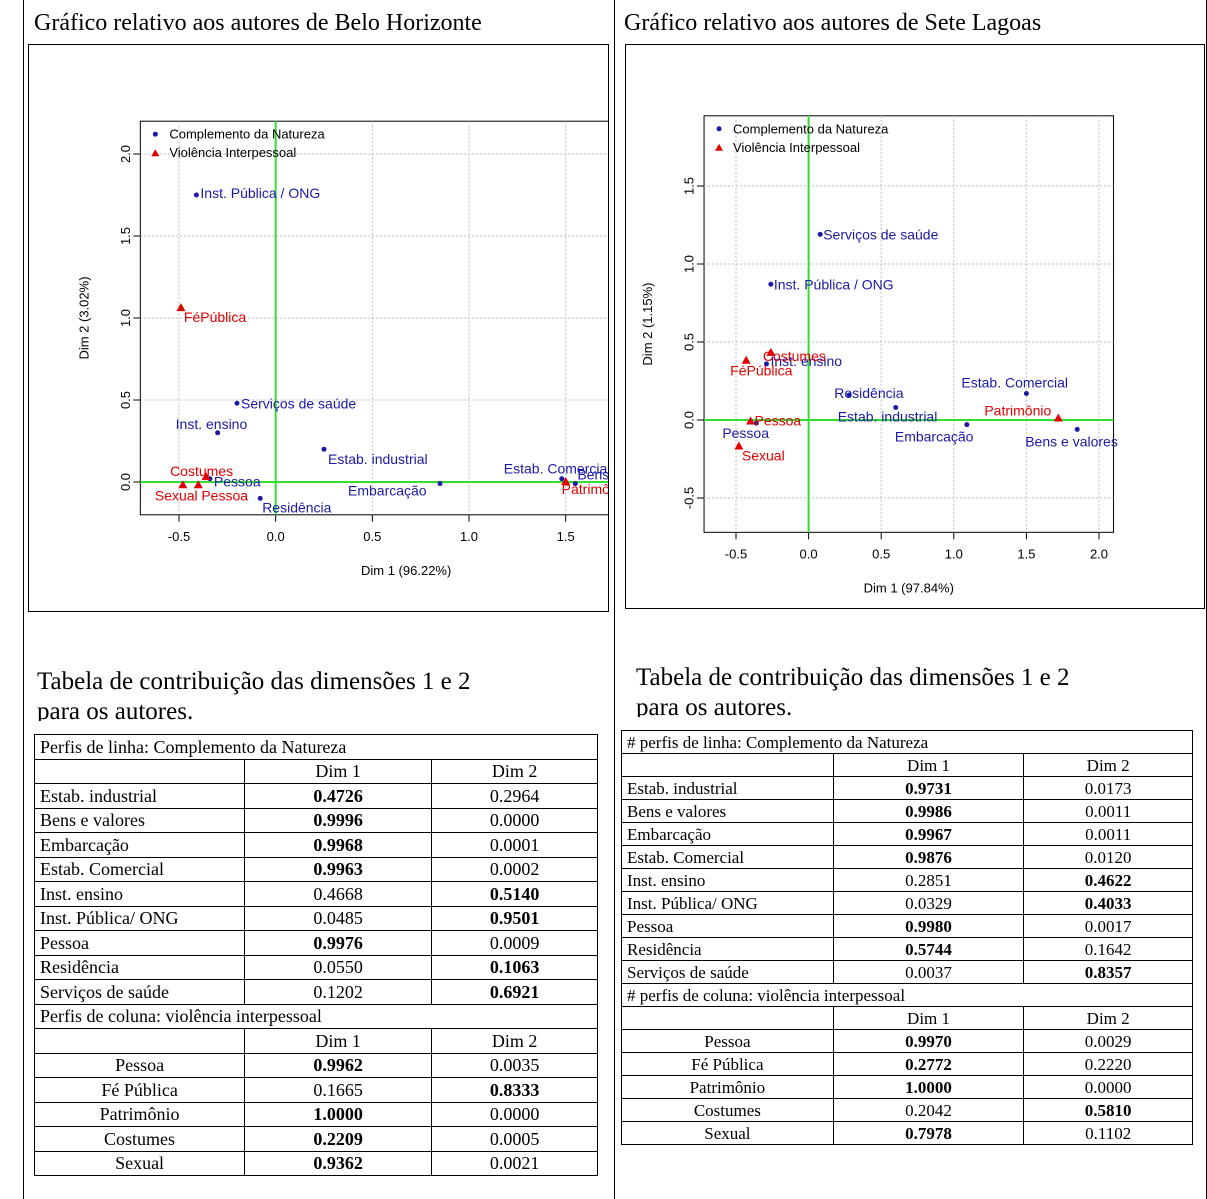  I want to click on dim1-value: 0.5744, so click(928, 949).